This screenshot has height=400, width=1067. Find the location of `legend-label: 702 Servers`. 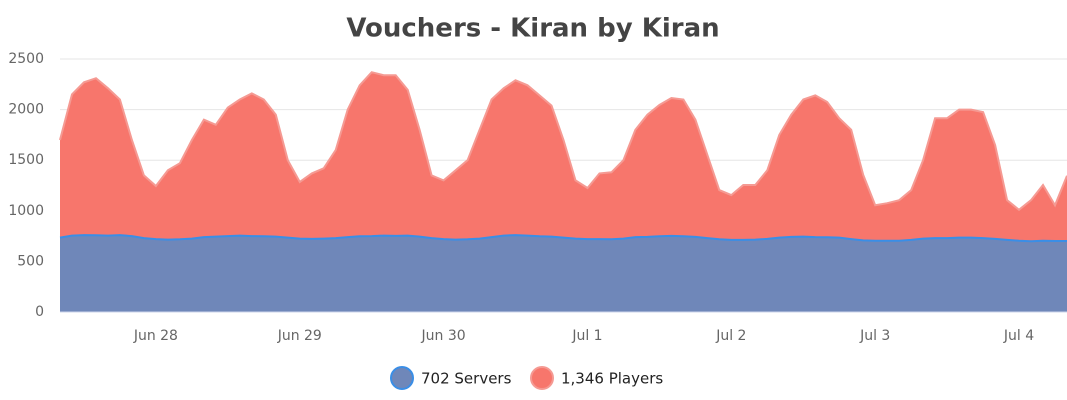

legend-label: 702 Servers is located at coordinates (466, 379).